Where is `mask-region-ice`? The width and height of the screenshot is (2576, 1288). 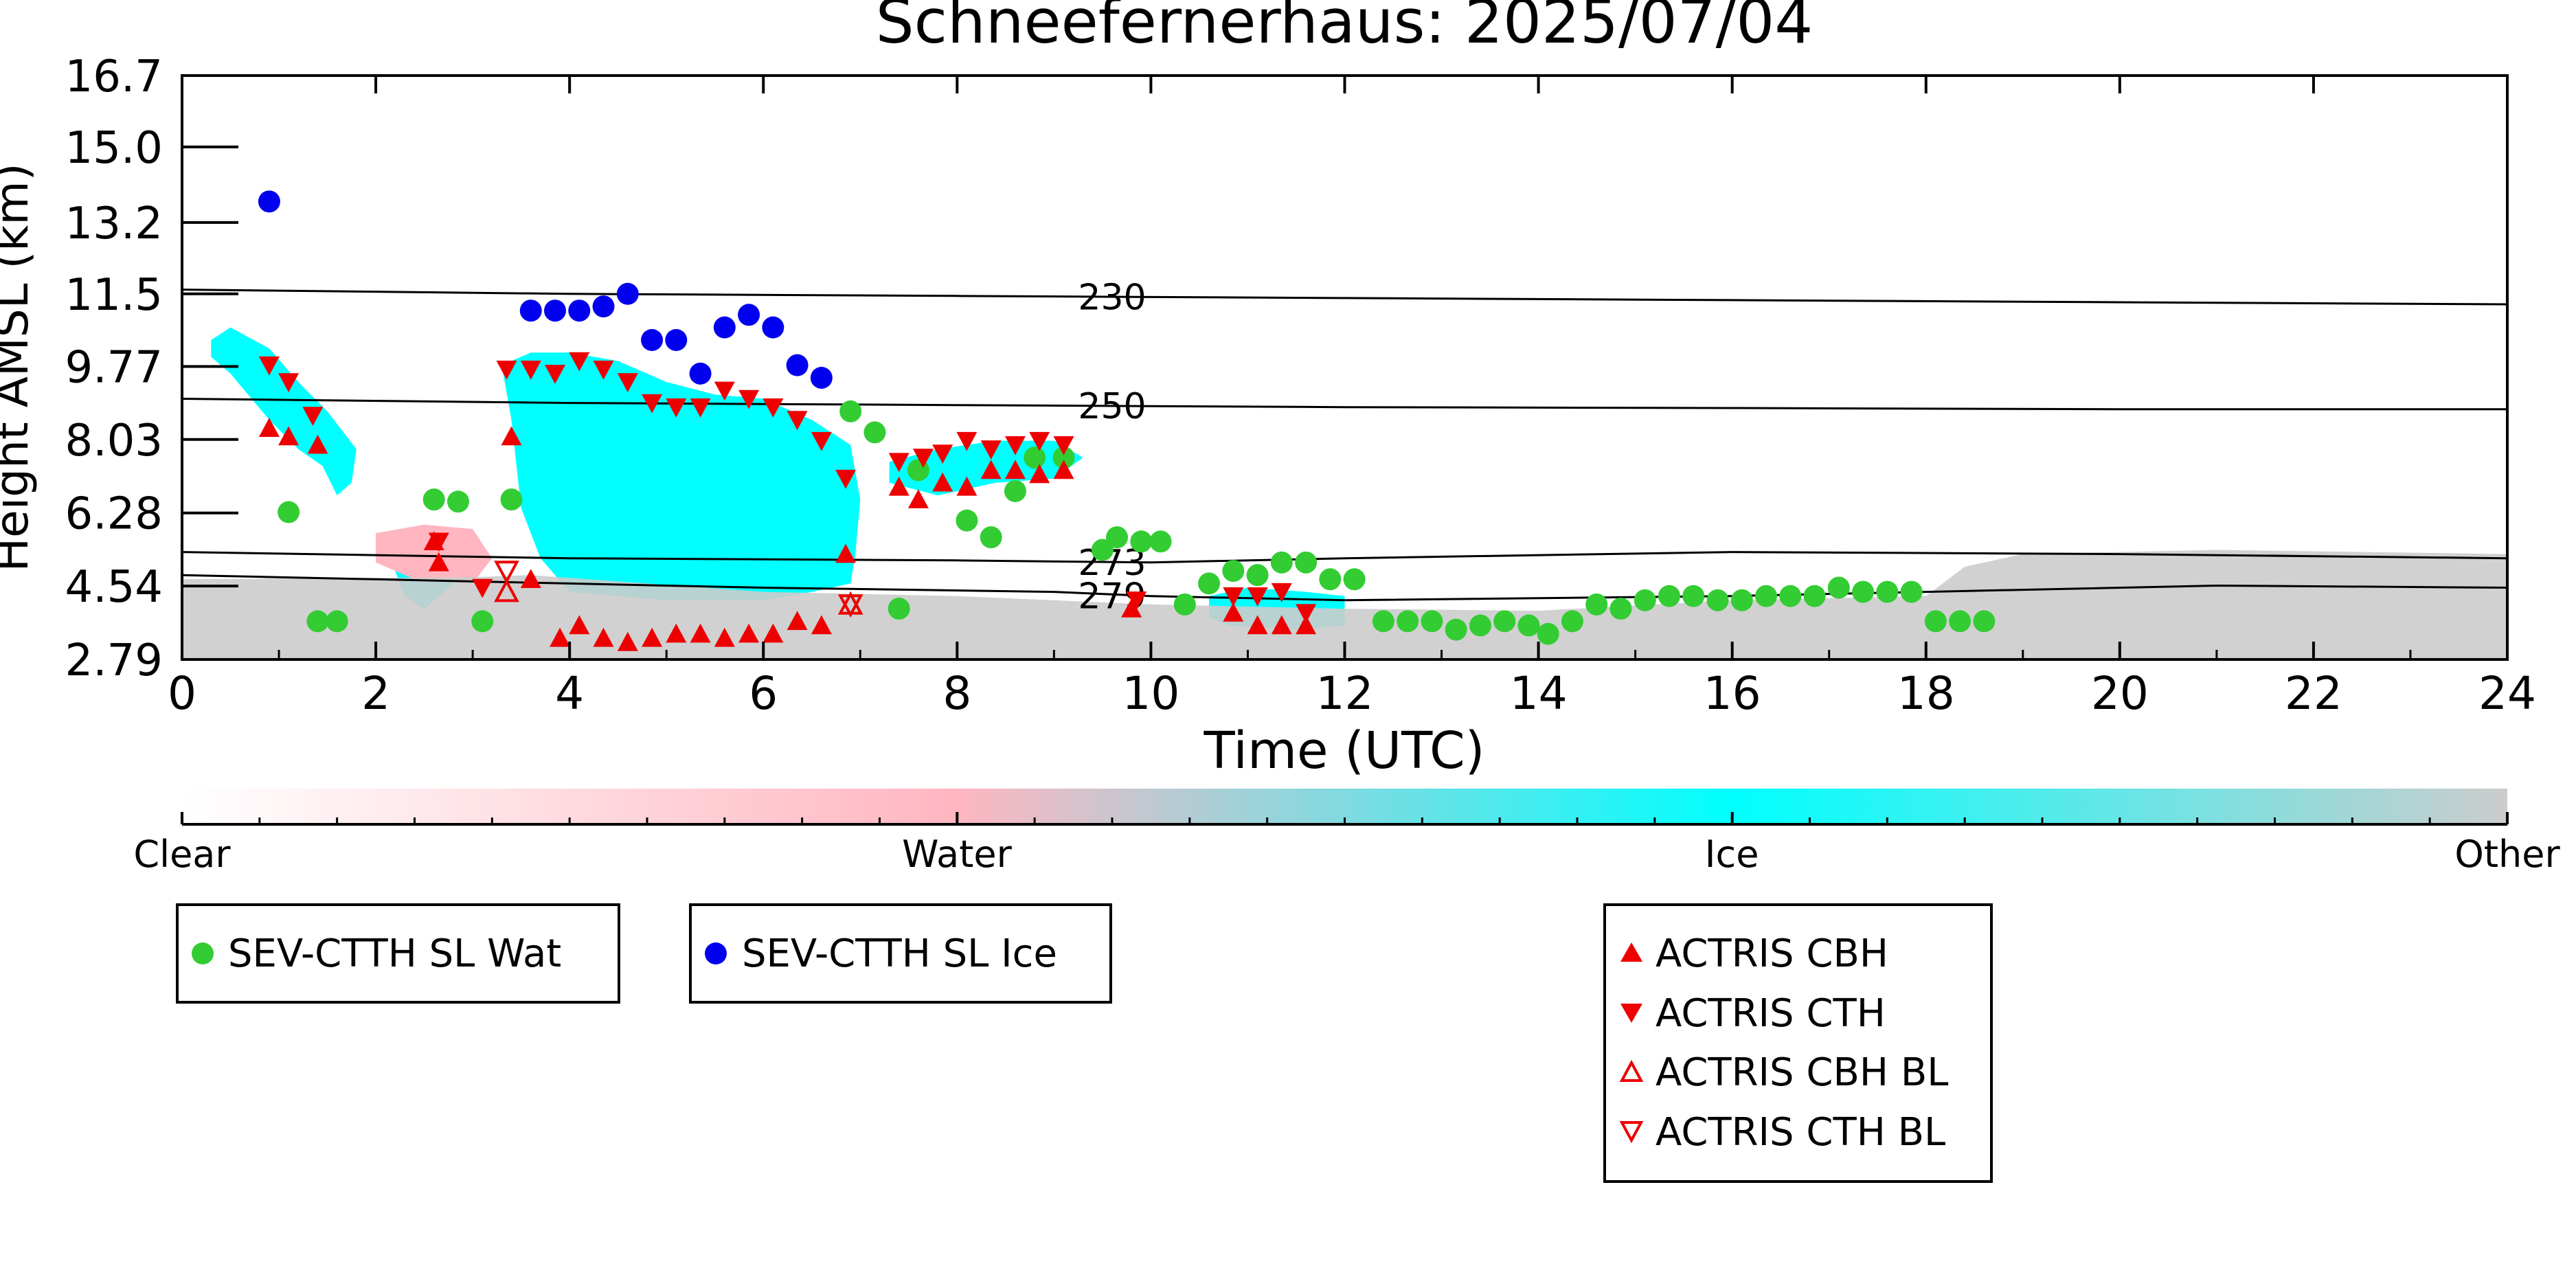
mask-region-ice is located at coordinates (681, 476).